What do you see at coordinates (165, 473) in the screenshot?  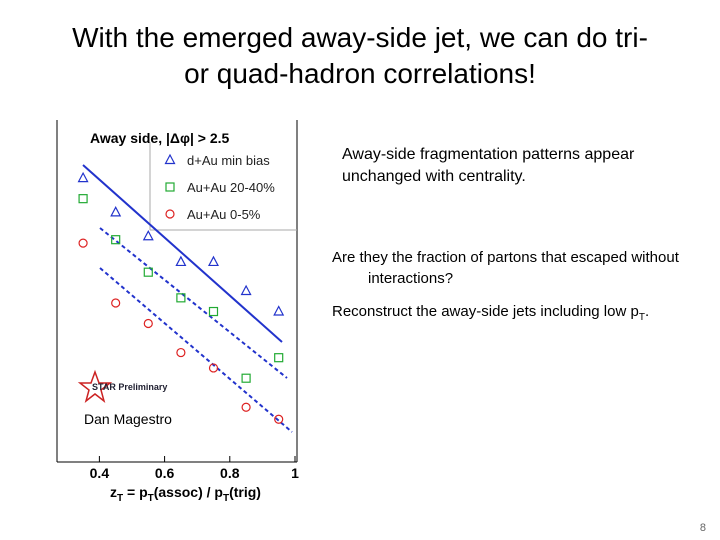 I see `x-tick-label: 0.6` at bounding box center [165, 473].